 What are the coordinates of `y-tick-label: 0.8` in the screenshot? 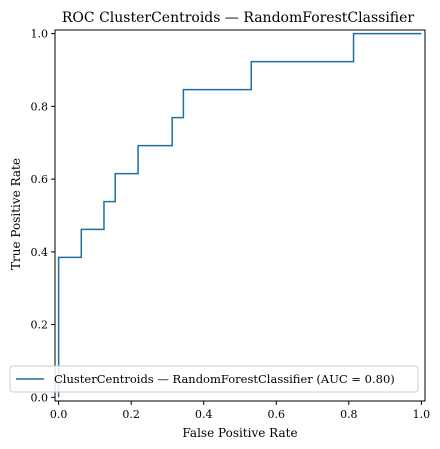 It's located at (40, 106).